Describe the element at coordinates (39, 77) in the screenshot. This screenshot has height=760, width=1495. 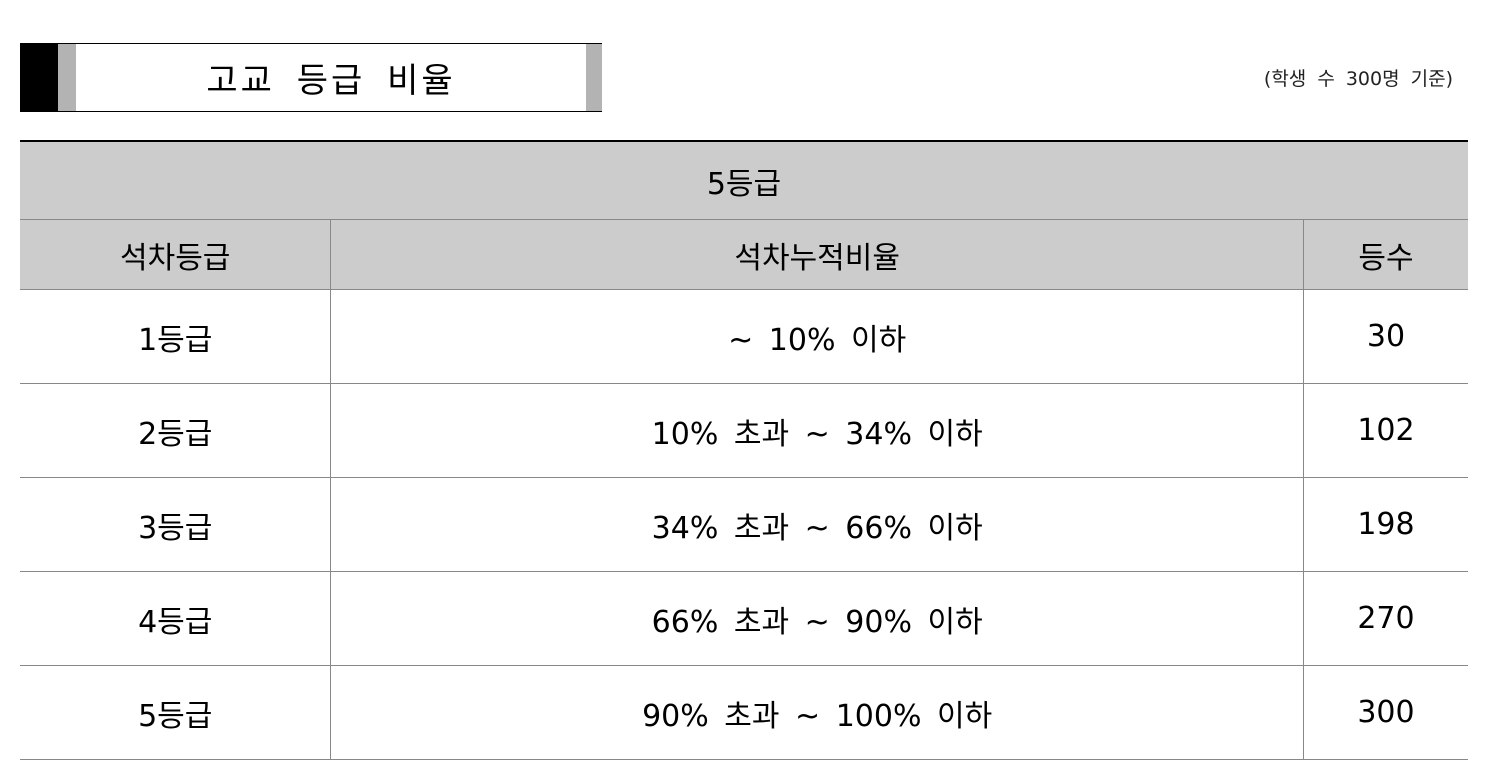
I see `title-decoration-black` at that location.